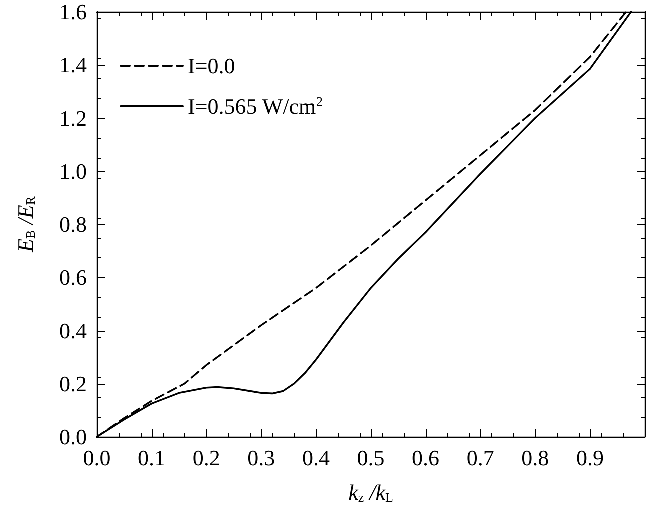  What do you see at coordinates (73, 383) in the screenshot?
I see `y-tick-label: 0.2` at bounding box center [73, 383].